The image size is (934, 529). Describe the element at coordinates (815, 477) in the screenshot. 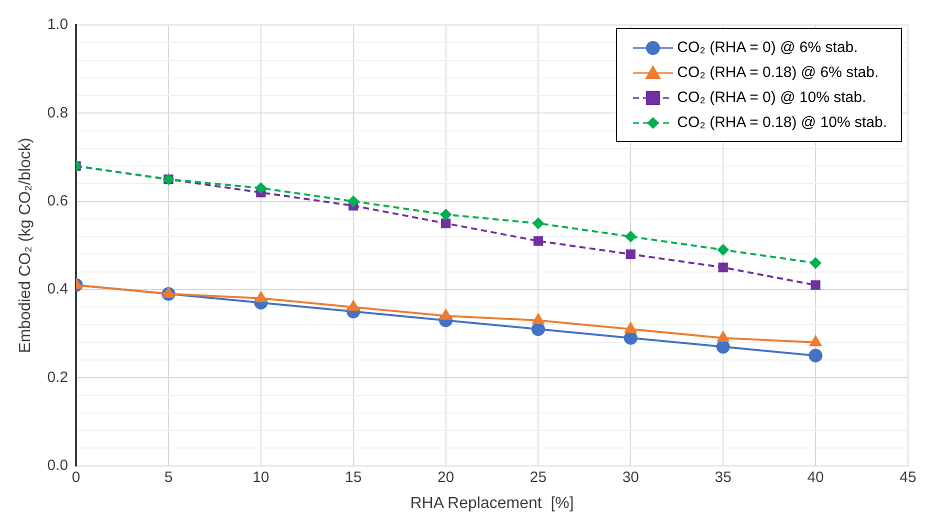

I see `x-tick-label: 40` at that location.